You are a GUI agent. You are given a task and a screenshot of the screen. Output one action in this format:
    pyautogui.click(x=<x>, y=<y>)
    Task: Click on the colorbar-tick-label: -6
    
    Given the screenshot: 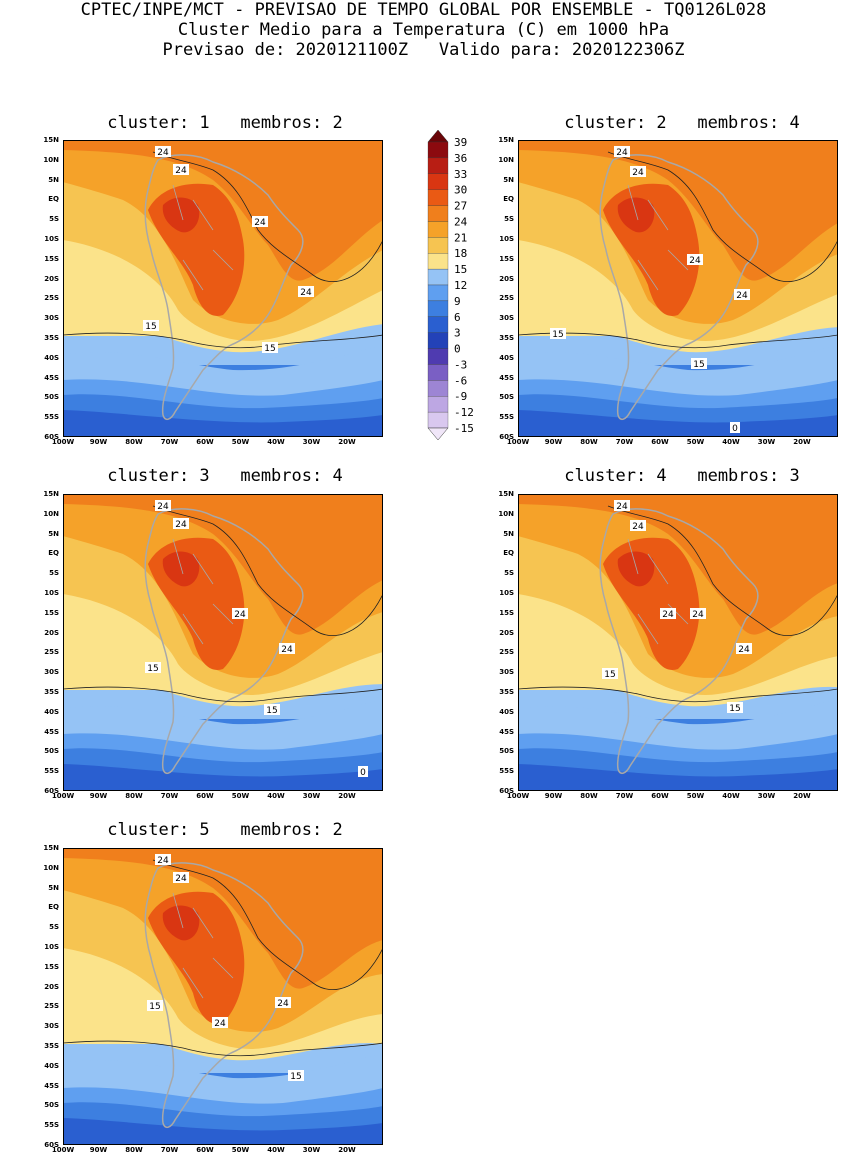 What is the action you would take?
    pyautogui.click(x=460, y=380)
    